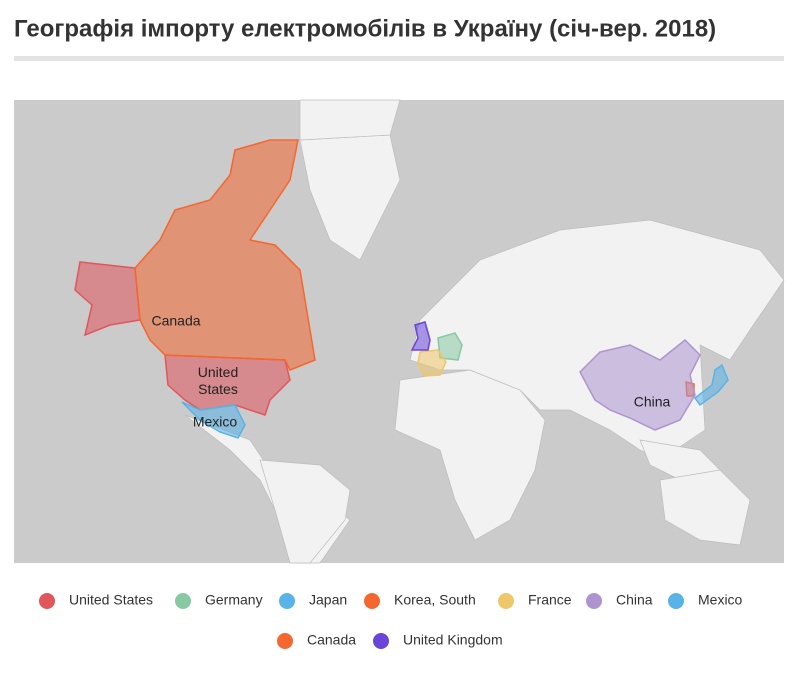 Image resolution: width=800 pixels, height=677 pixels. I want to click on map-label-line: United, so click(218, 372).